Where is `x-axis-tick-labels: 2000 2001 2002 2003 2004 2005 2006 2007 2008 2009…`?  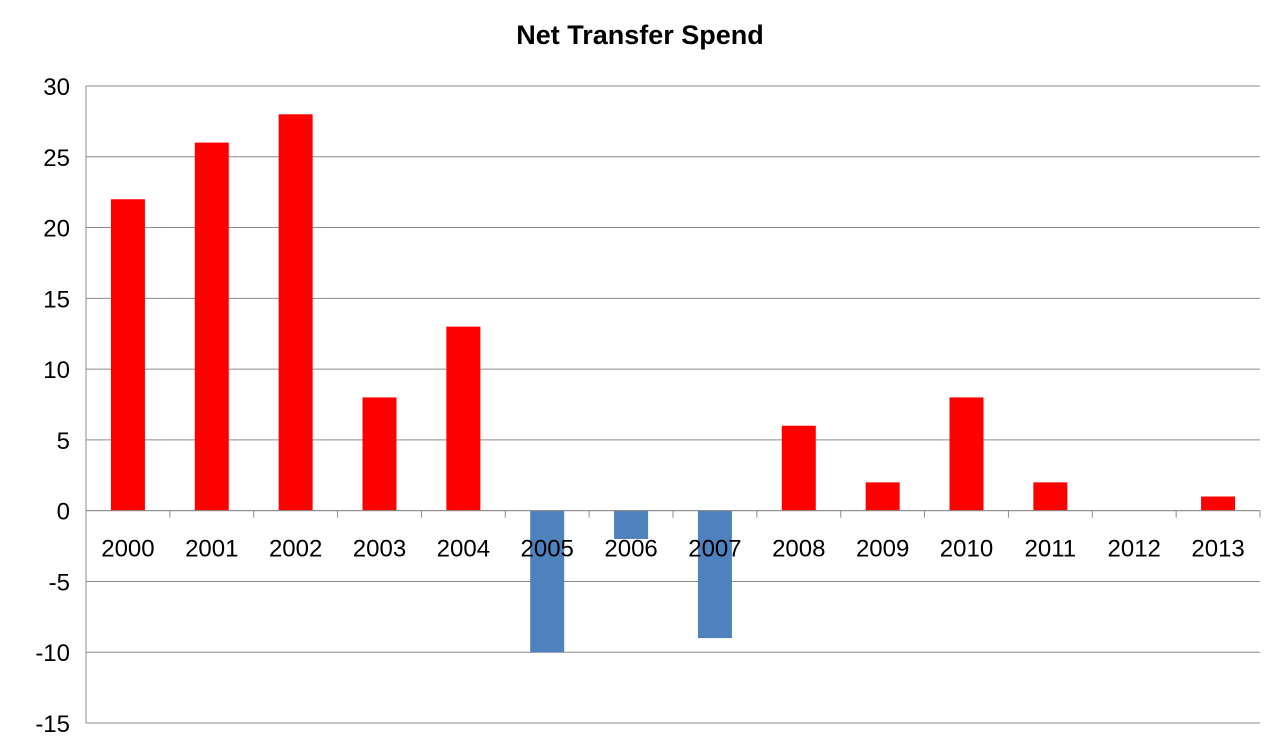 x-axis-tick-labels: 2000 2001 2002 2003 2004 2005 2006 2007 2008 2009… is located at coordinates (673, 549).